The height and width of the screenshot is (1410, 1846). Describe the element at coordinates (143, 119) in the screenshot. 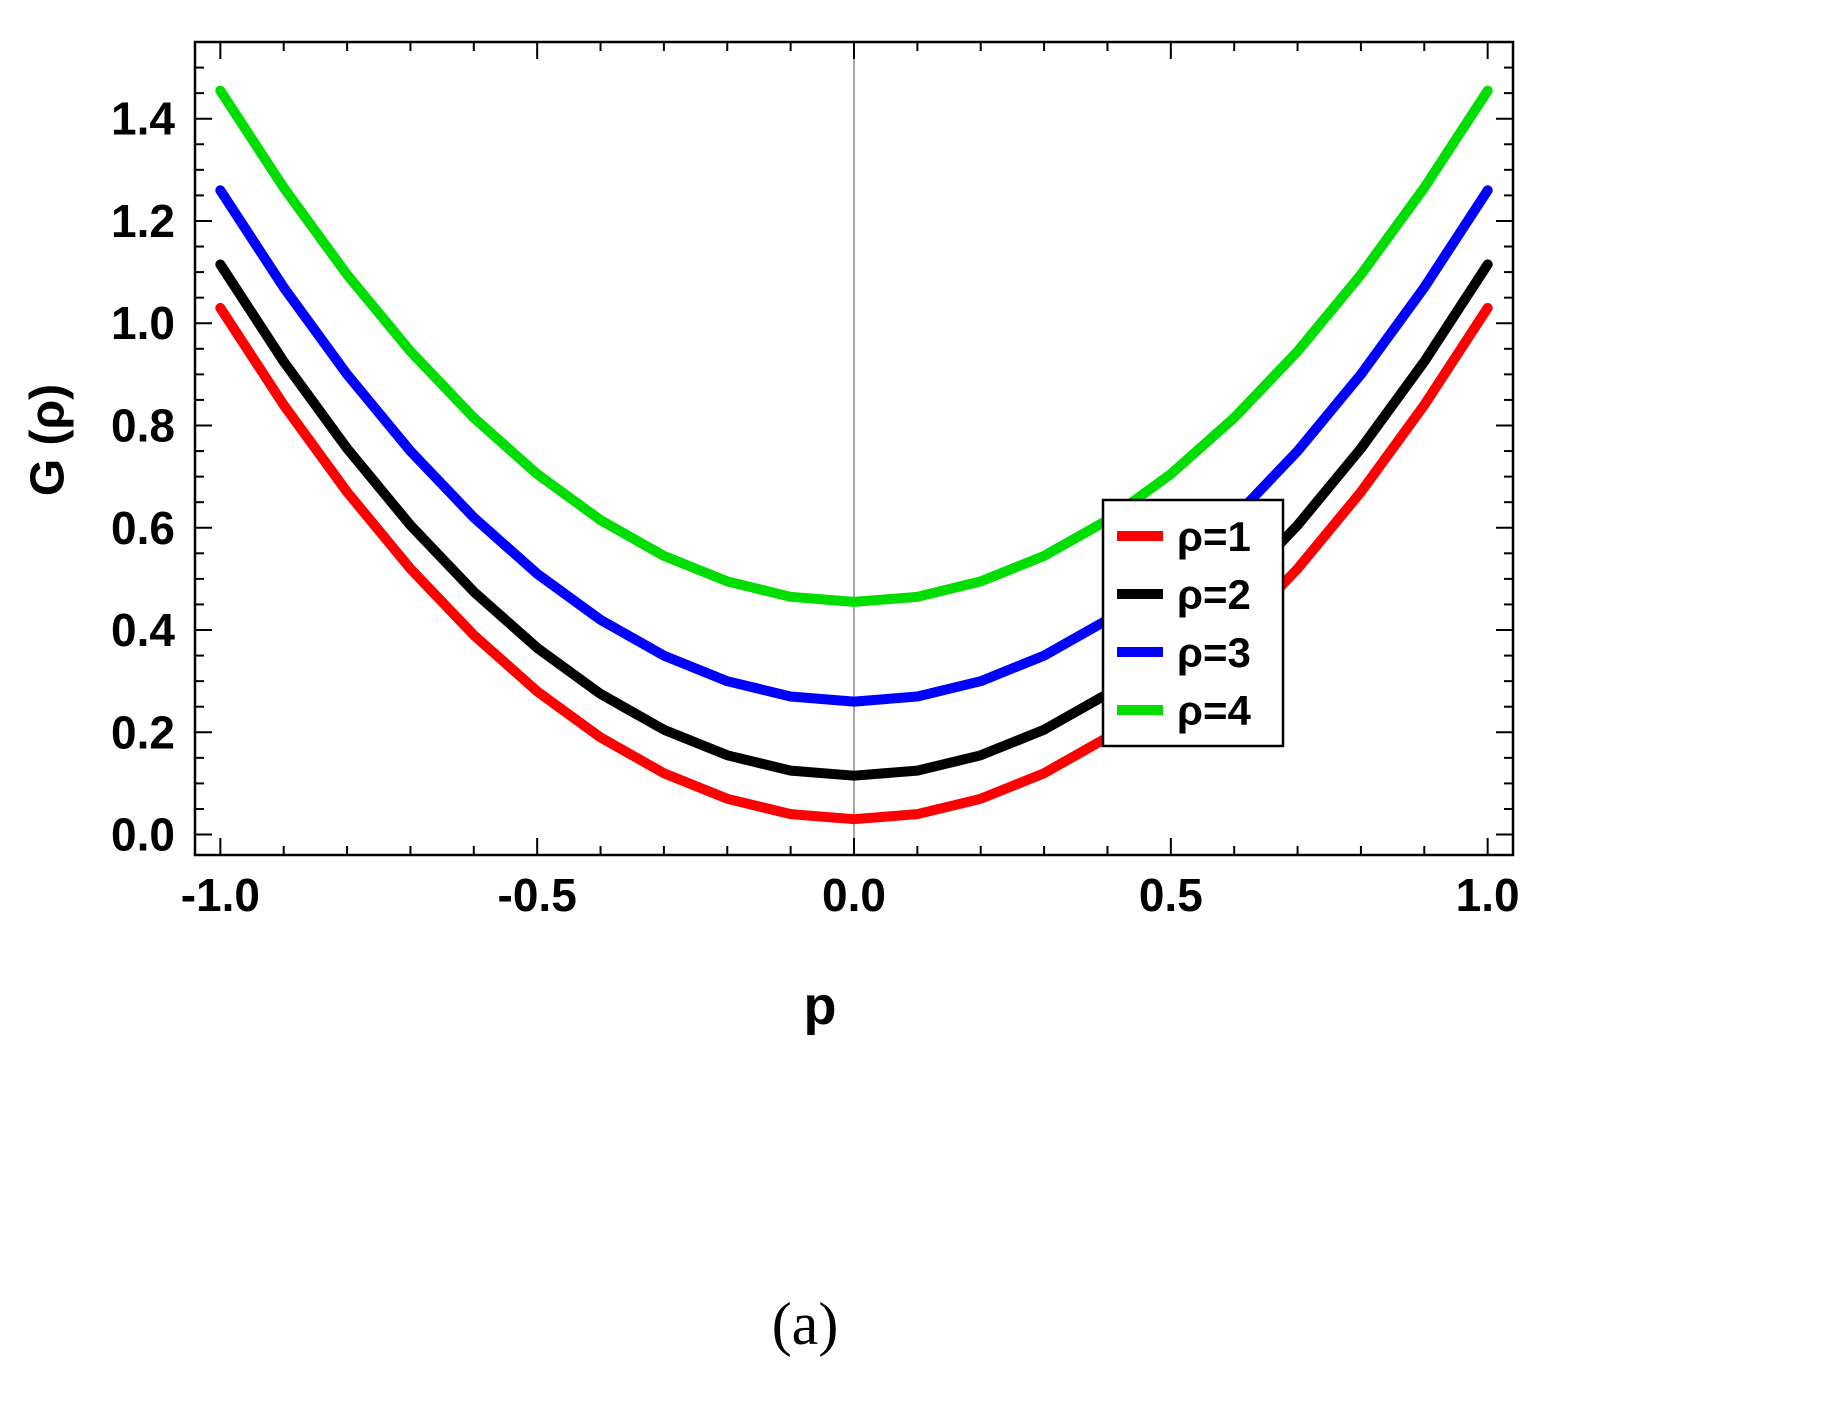

I see `y-tick-label: 1.4` at that location.